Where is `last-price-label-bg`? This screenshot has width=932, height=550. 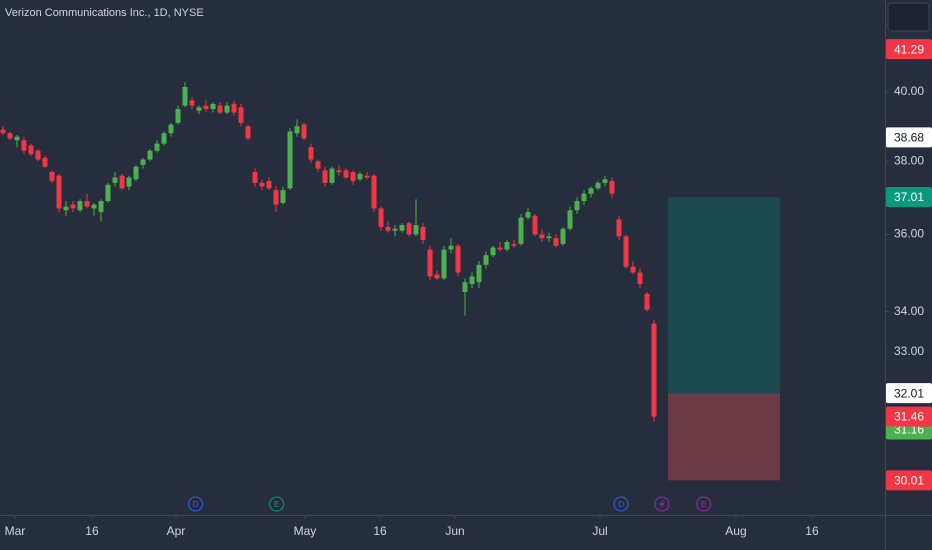
last-price-label-bg is located at coordinates (909, 416).